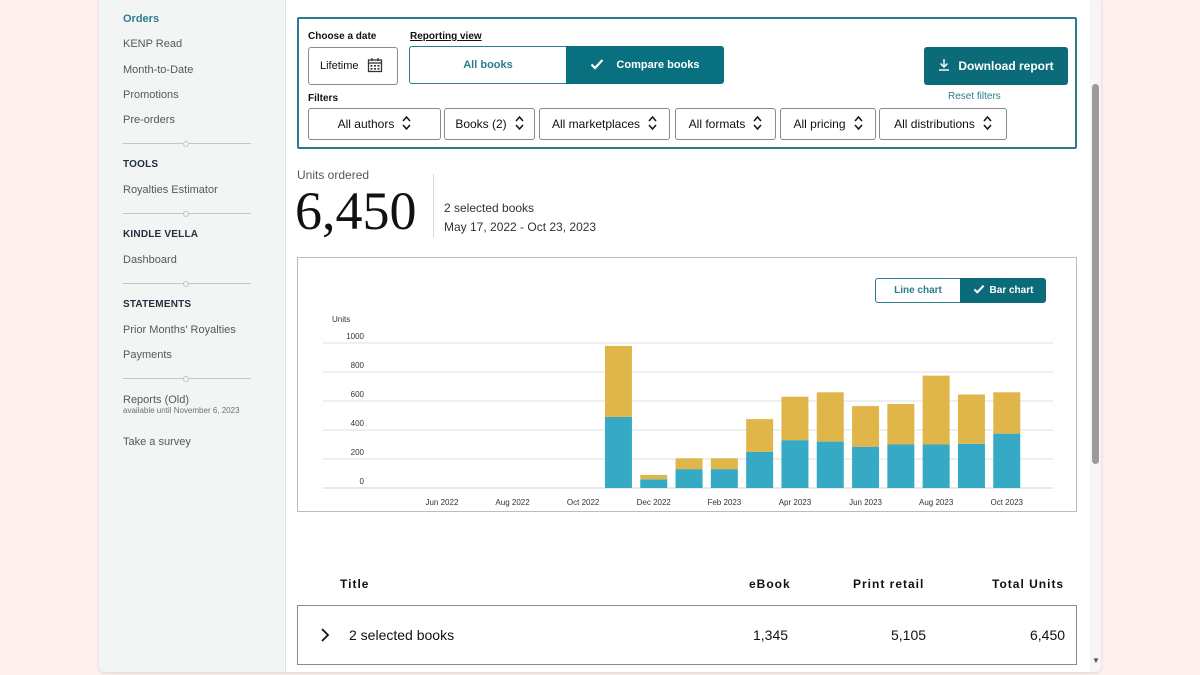 The width and height of the screenshot is (1200, 675). What do you see at coordinates (909, 635) in the screenshot?
I see `row-print-retail: 5,105` at bounding box center [909, 635].